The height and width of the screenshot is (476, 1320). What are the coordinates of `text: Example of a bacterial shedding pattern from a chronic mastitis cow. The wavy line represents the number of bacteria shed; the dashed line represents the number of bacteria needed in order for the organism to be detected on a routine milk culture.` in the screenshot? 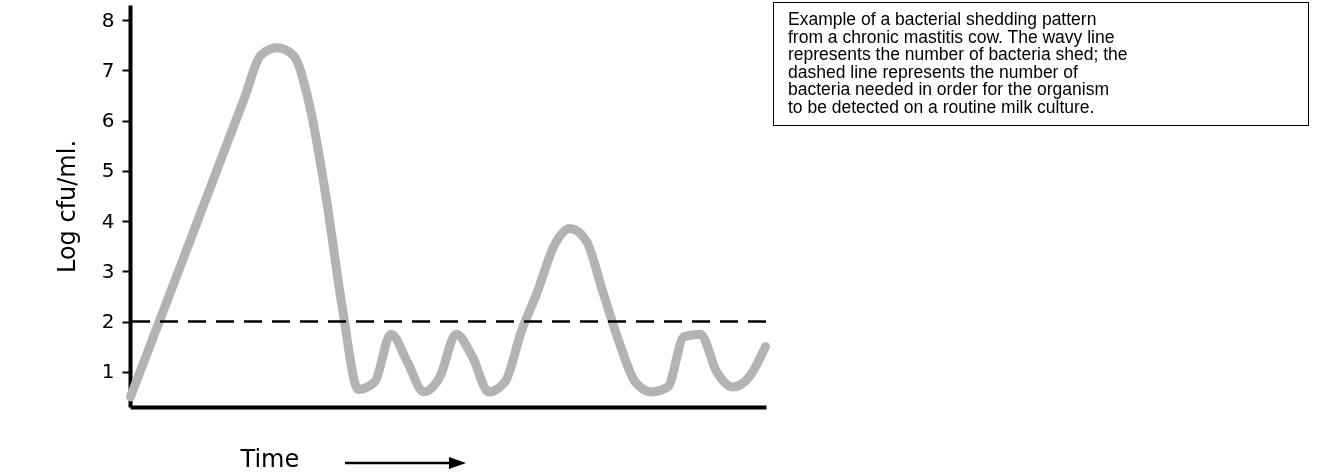 It's located at (1041, 64).